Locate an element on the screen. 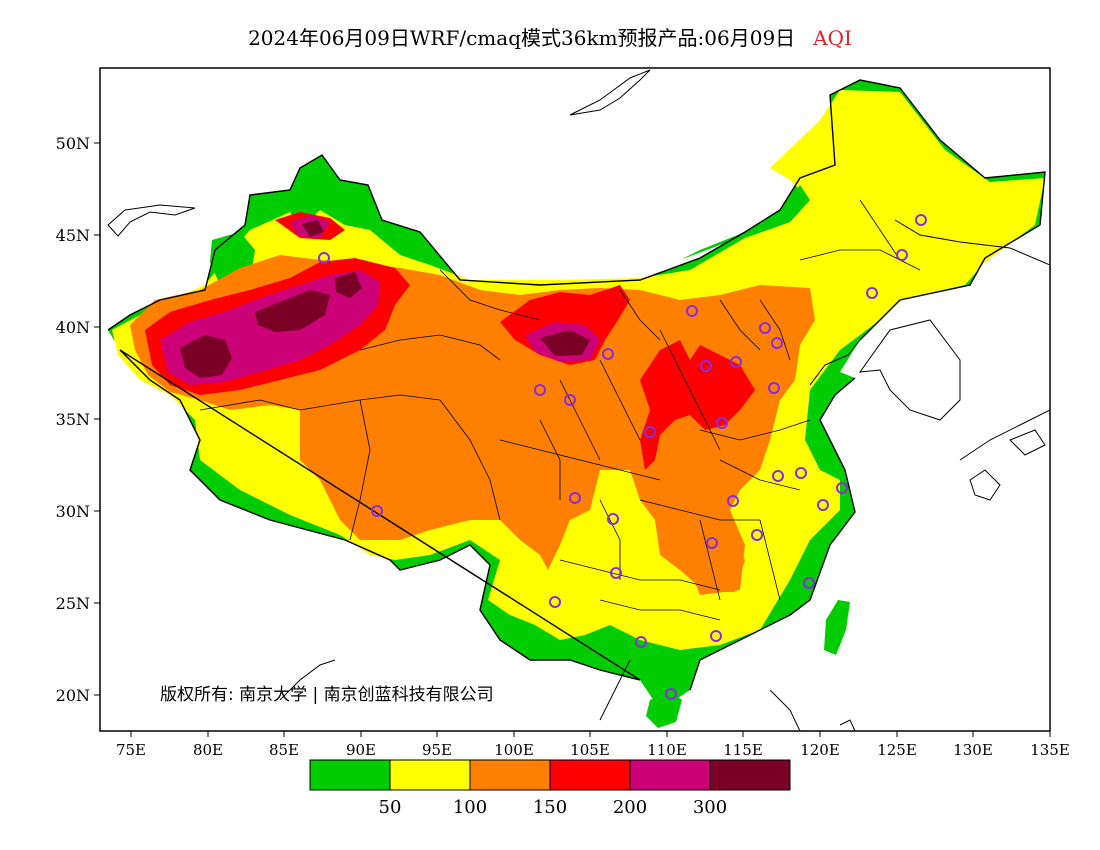  lat-label: 50N is located at coordinates (73, 143).